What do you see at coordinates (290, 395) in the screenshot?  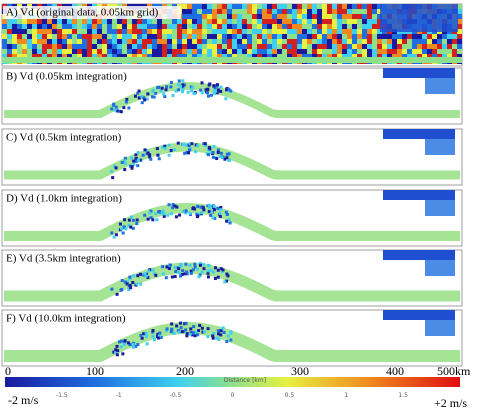 I see `colorbar-tick-label: 0.5` at bounding box center [290, 395].